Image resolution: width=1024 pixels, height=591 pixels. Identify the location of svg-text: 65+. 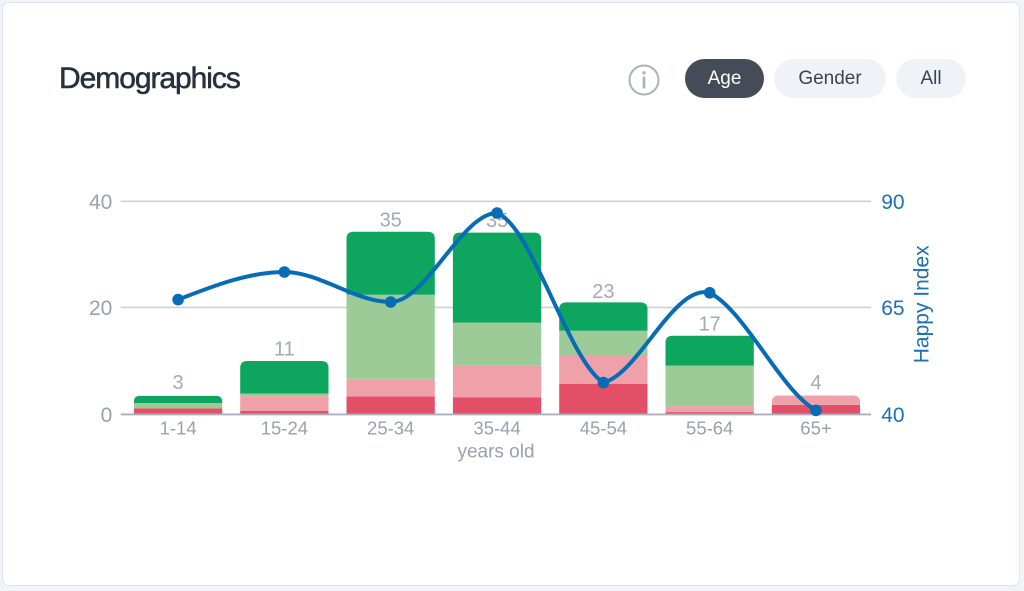
(815, 427).